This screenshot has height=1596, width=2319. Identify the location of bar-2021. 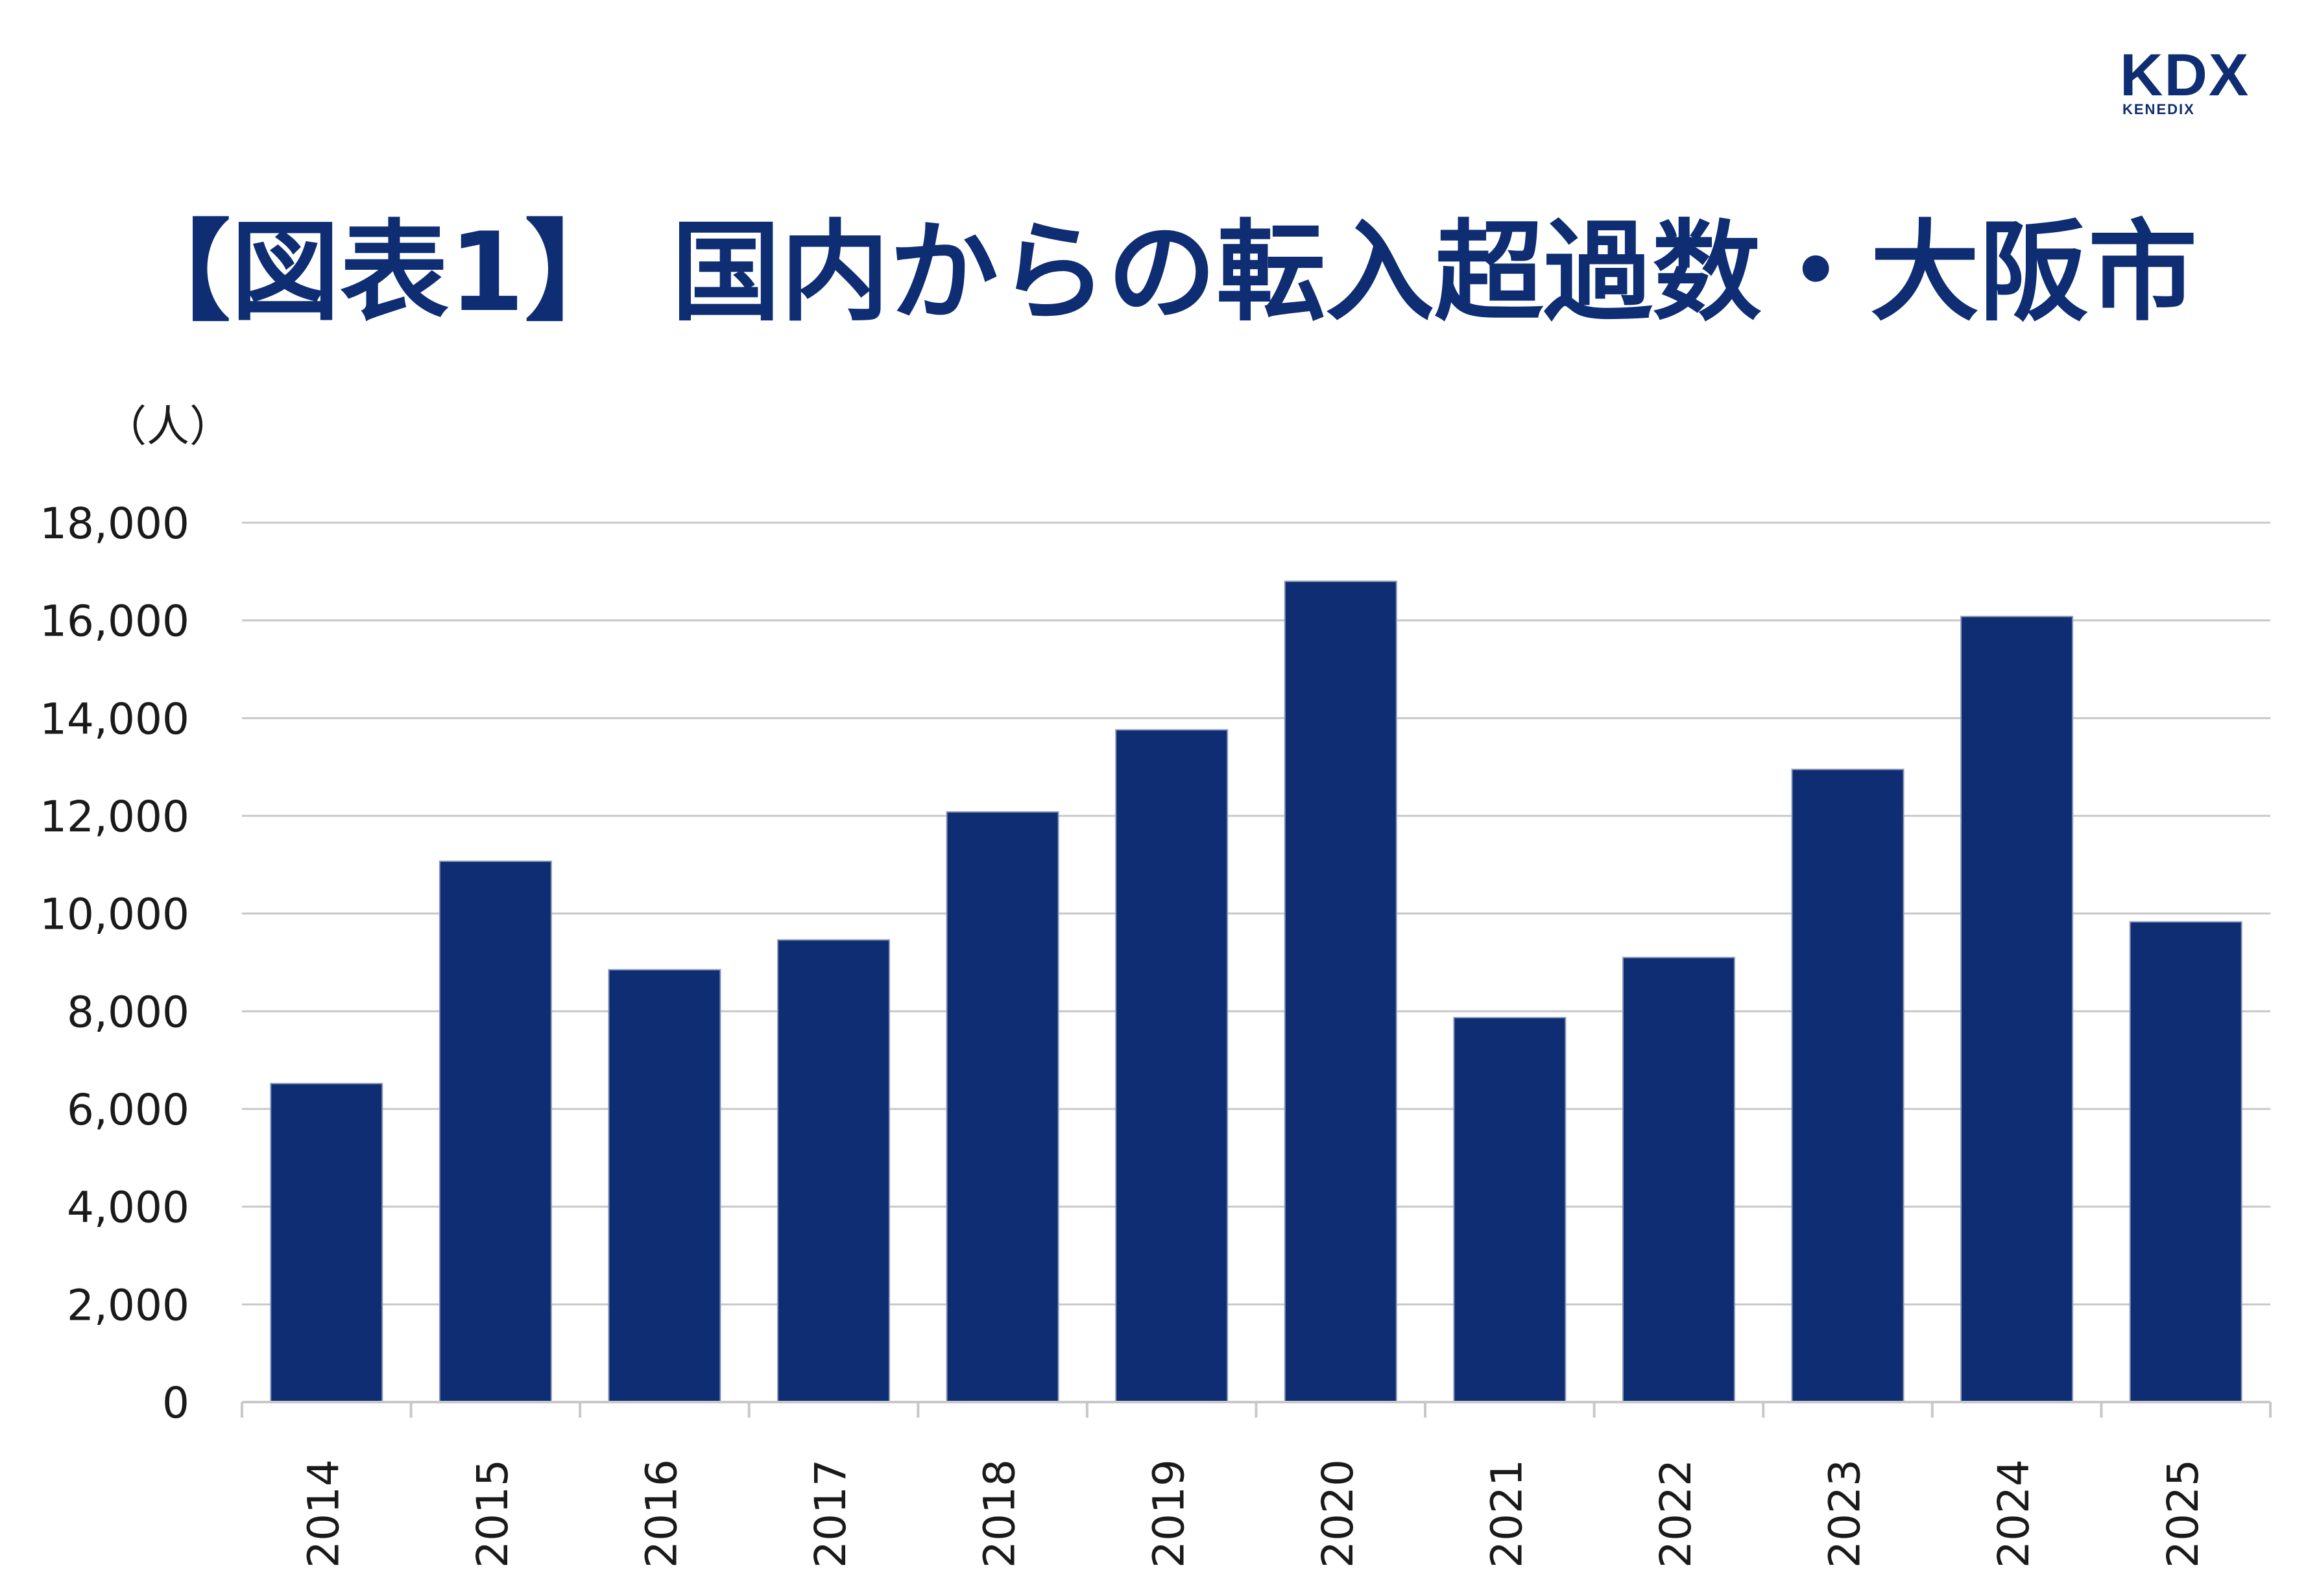
(1510, 1210).